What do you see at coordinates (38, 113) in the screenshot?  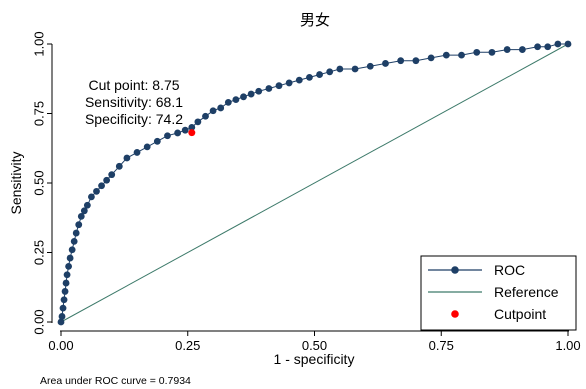 I see `y-tick-label: 0.75` at bounding box center [38, 113].